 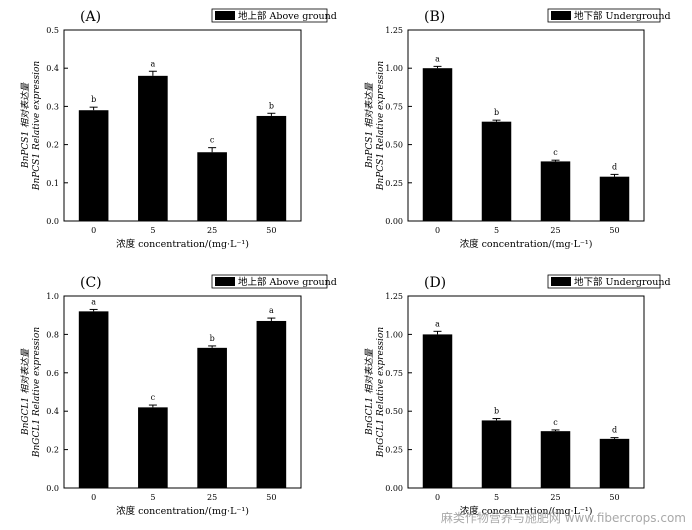 I want to click on y-tick-label: 1.0, so click(x=52, y=296).